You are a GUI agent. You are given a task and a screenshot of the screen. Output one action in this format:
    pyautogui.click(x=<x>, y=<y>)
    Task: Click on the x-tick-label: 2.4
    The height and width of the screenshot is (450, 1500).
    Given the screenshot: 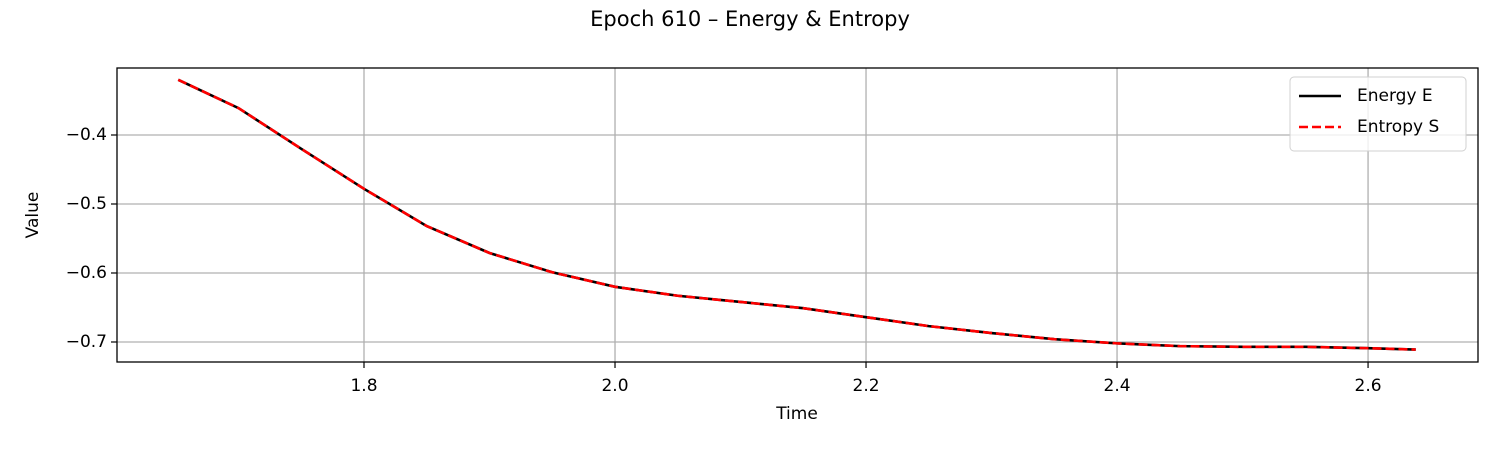 What is the action you would take?
    pyautogui.click(x=1117, y=386)
    